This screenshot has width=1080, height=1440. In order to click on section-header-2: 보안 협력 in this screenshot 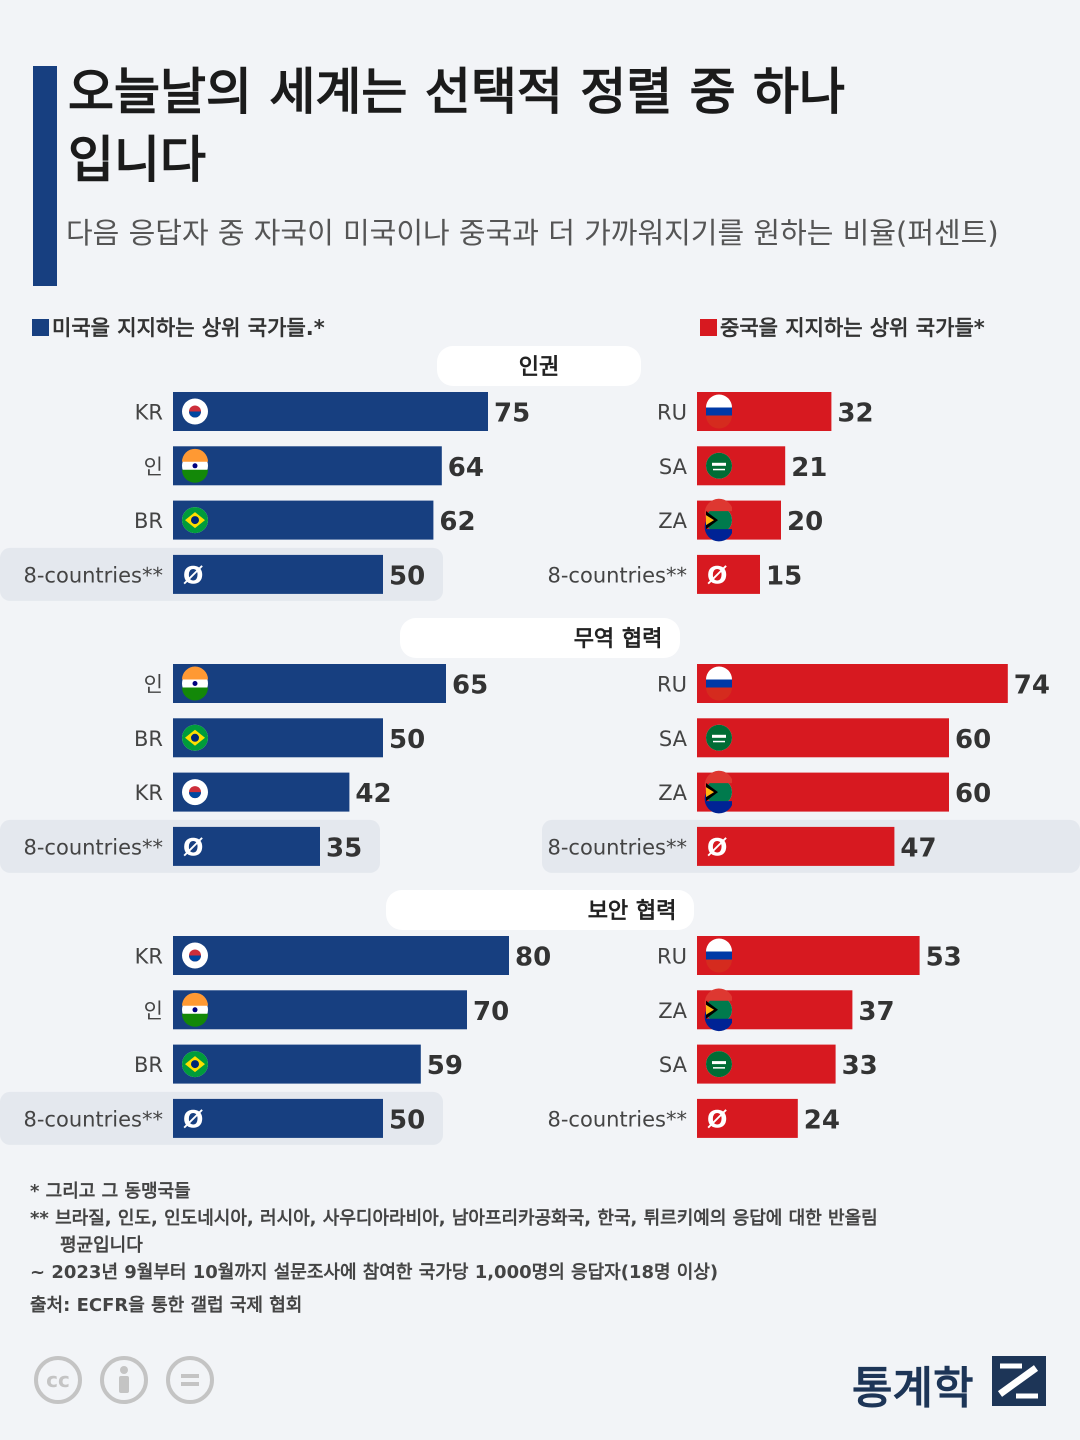, I will do `click(632, 911)`.